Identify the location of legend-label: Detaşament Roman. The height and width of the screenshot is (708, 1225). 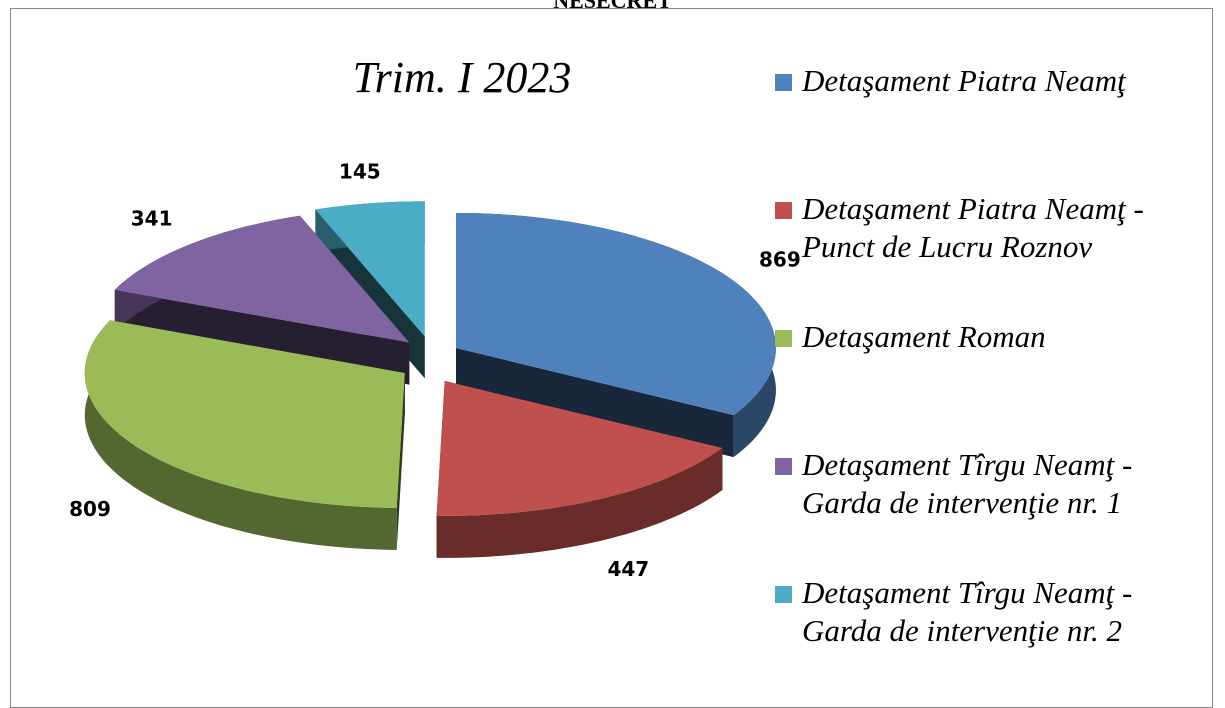
(924, 336).